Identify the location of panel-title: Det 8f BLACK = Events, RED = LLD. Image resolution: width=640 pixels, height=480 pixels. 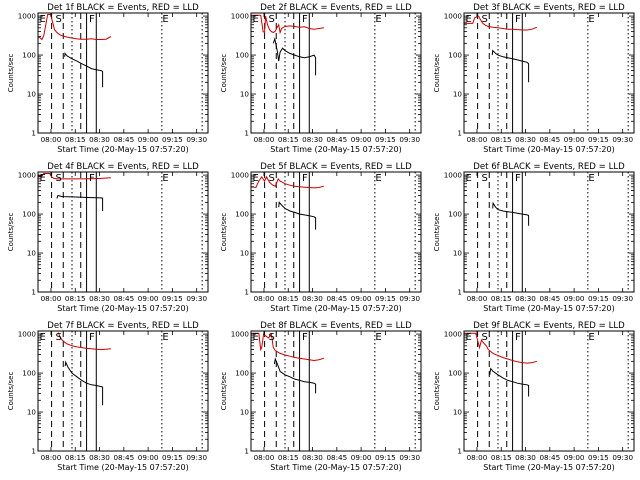
(336, 326).